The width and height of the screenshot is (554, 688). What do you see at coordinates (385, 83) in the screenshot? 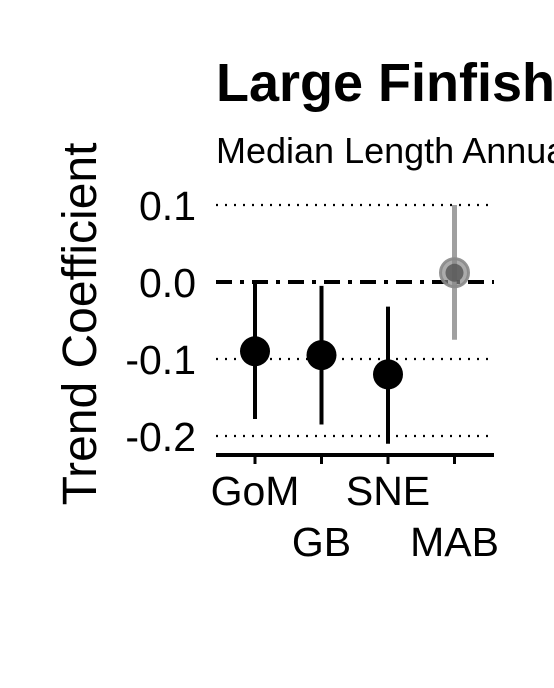
I see `chart-title: Large Finfish` at bounding box center [385, 83].